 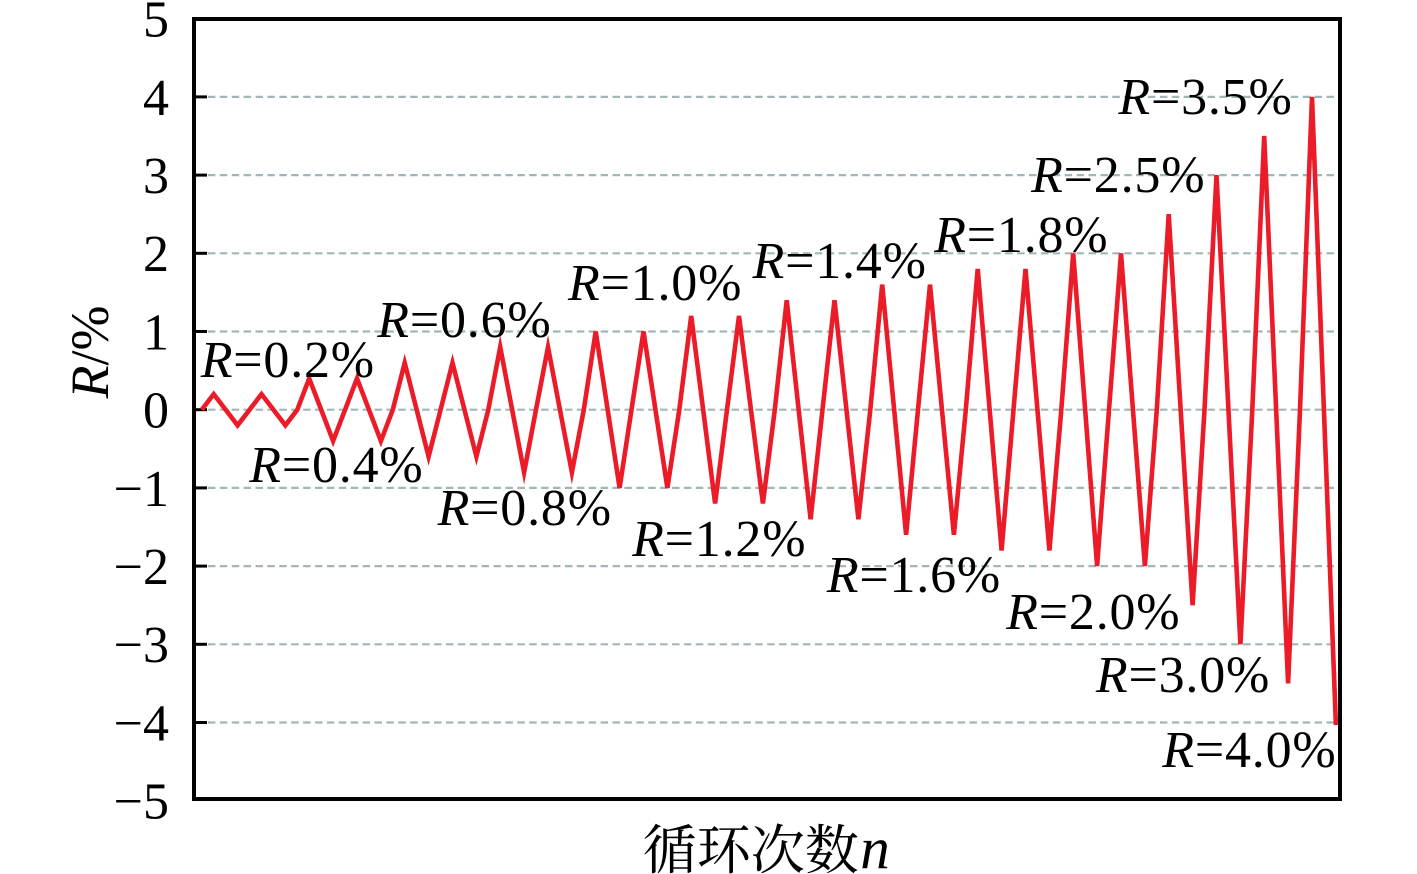 I want to click on svg-text: 1, so click(x=156, y=332).